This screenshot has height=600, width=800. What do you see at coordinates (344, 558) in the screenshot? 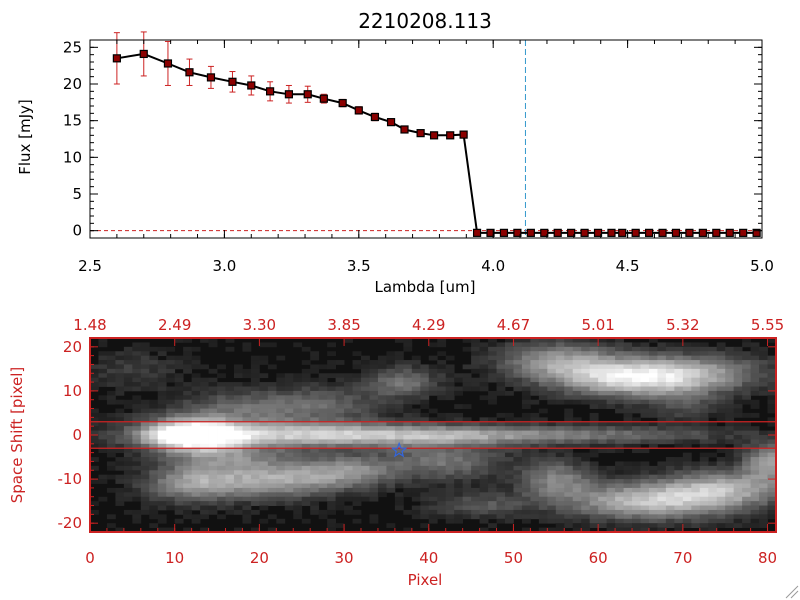
I see `image-x-tick-label: 30` at bounding box center [344, 558].